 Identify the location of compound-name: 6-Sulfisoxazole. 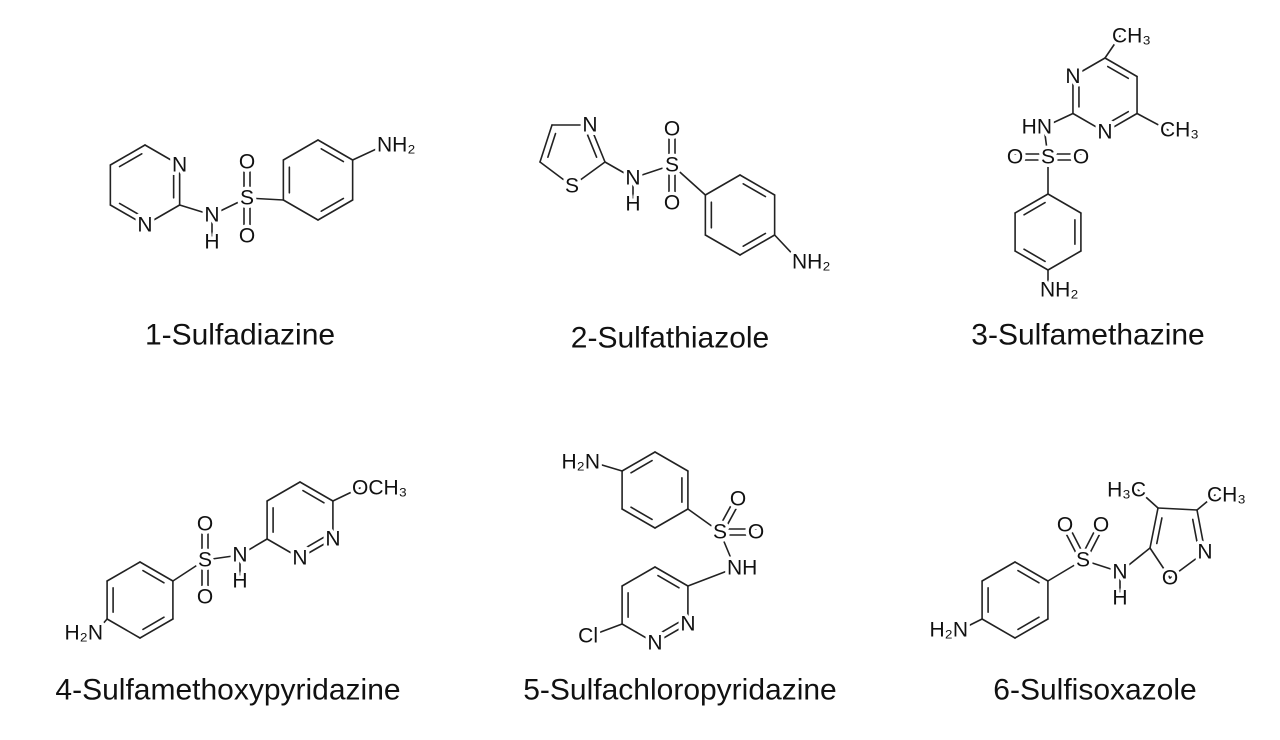
(1094, 690).